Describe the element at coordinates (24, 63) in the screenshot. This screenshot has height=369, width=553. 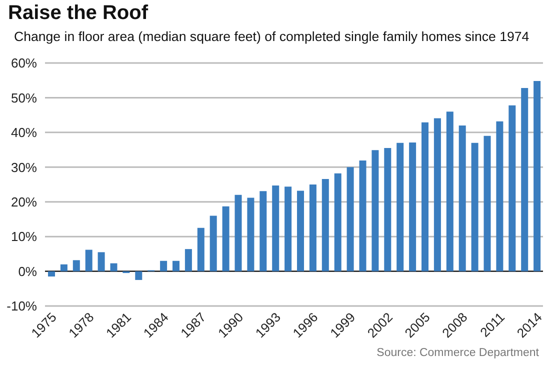
I see `y-tick-label: 60%` at that location.